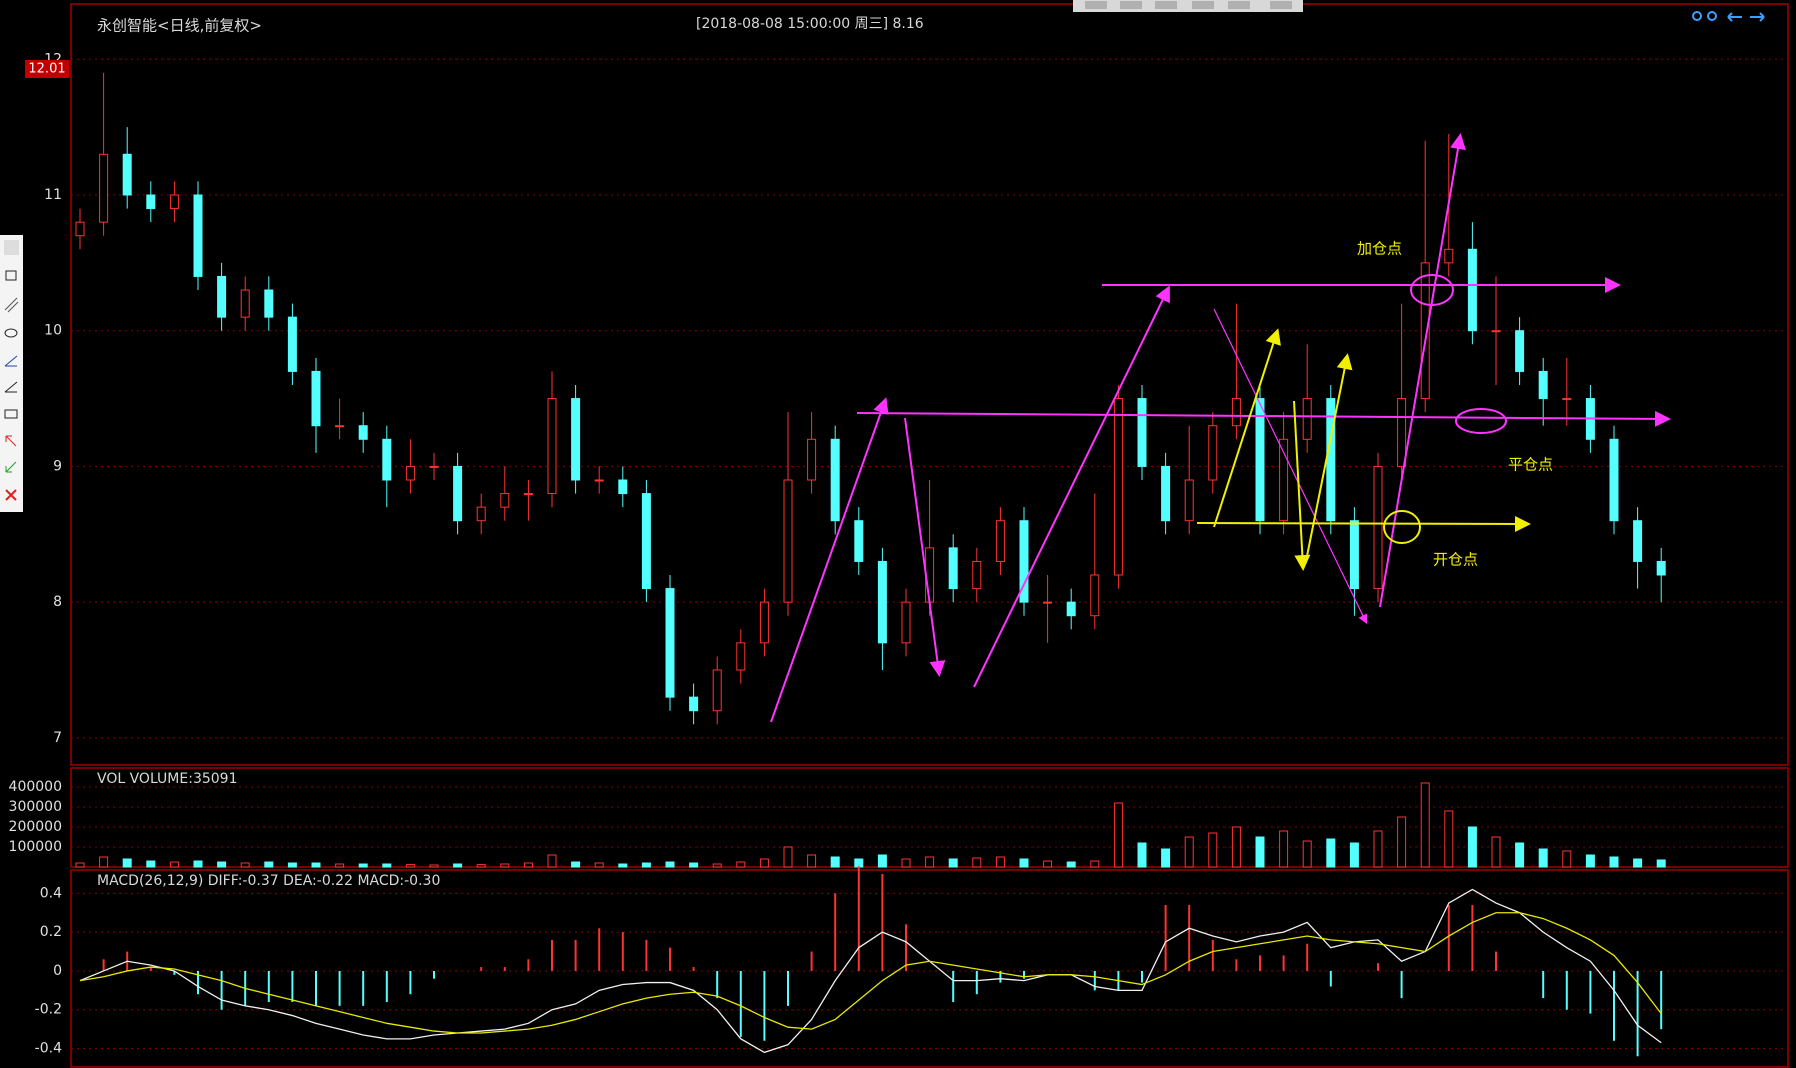 Image resolution: width=1796 pixels, height=1068 pixels. I want to click on chart-title: 永创智能<日线,前复权>, so click(179, 26).